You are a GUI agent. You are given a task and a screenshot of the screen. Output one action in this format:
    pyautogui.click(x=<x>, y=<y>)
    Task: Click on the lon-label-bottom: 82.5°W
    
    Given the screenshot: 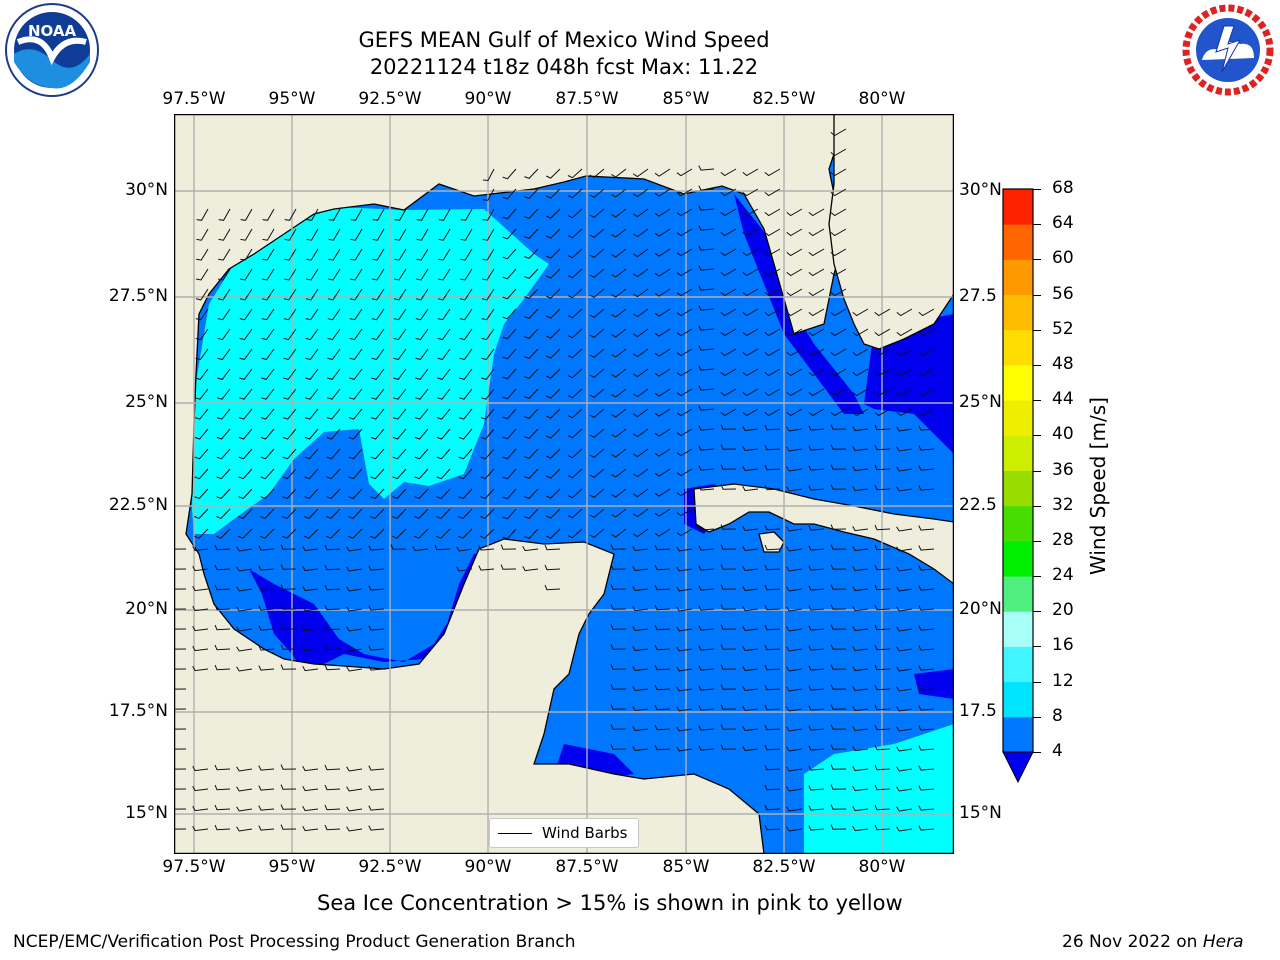 What is the action you would take?
    pyautogui.click(x=784, y=867)
    